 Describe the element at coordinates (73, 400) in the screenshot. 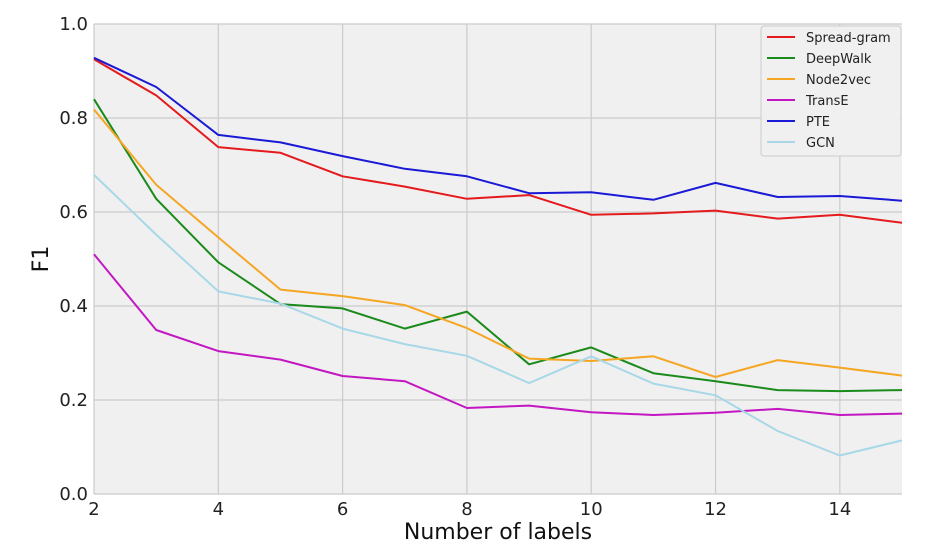

I see `y-tick-label: 0.2` at that location.